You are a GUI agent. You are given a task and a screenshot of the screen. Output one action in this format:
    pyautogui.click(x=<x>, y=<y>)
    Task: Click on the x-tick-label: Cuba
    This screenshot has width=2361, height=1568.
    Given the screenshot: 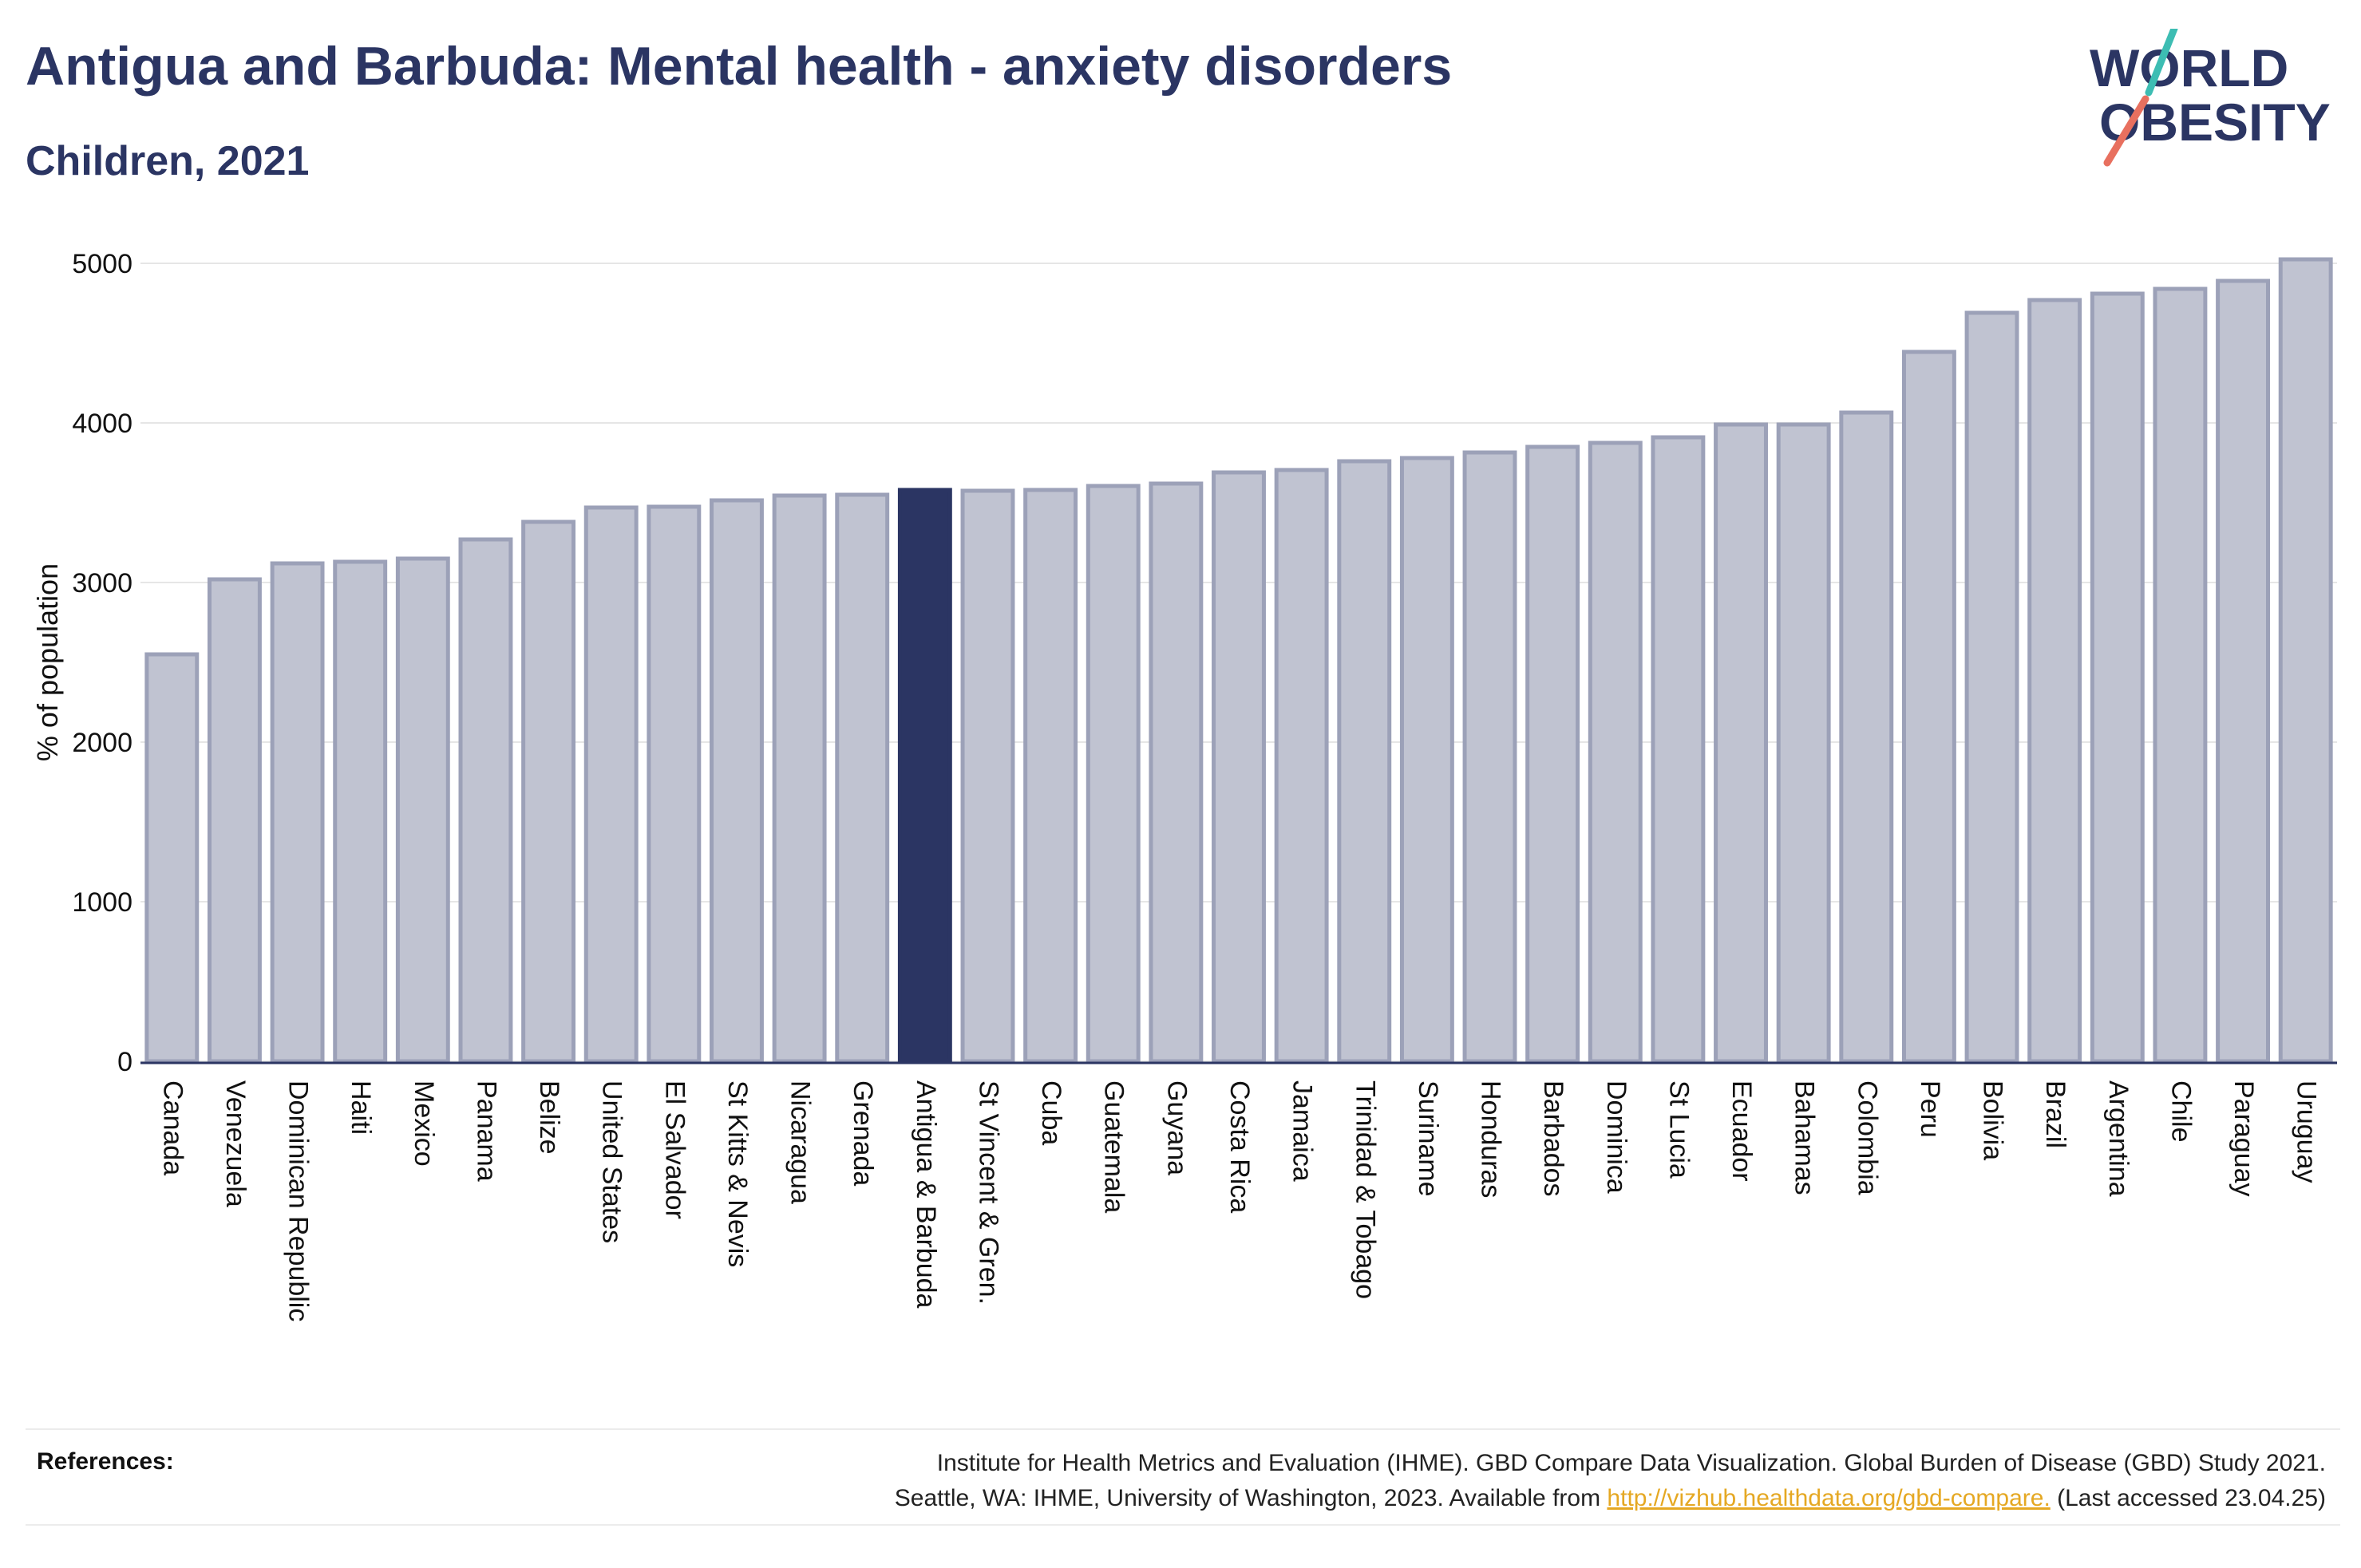 What is the action you would take?
    pyautogui.click(x=1051, y=1112)
    